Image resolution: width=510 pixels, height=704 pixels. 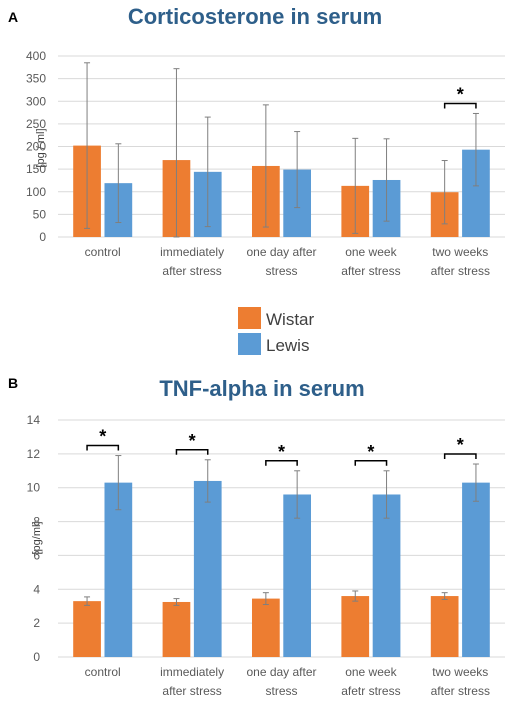 What do you see at coordinates (281, 252) in the screenshot?
I see `panel-a-category-label-2-0: one day after` at bounding box center [281, 252].